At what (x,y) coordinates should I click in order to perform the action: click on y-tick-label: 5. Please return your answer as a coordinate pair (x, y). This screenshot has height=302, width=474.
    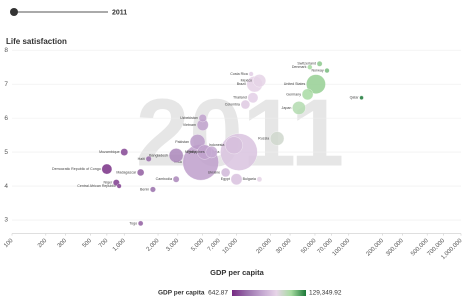
    Looking at the image, I should click on (6, 152).